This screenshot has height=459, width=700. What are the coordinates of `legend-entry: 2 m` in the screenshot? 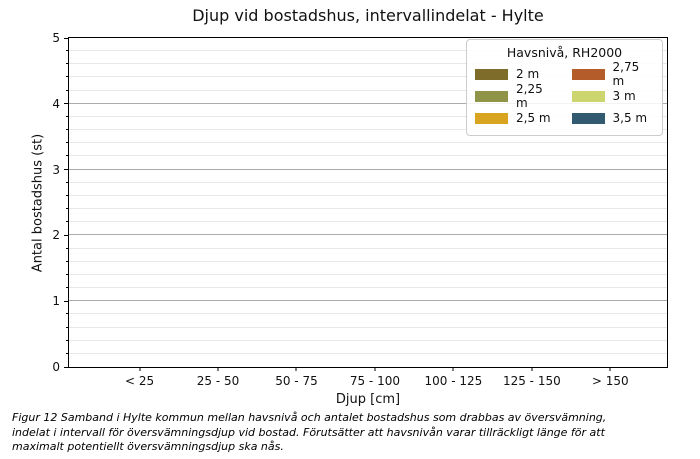 It's located at (516, 74).